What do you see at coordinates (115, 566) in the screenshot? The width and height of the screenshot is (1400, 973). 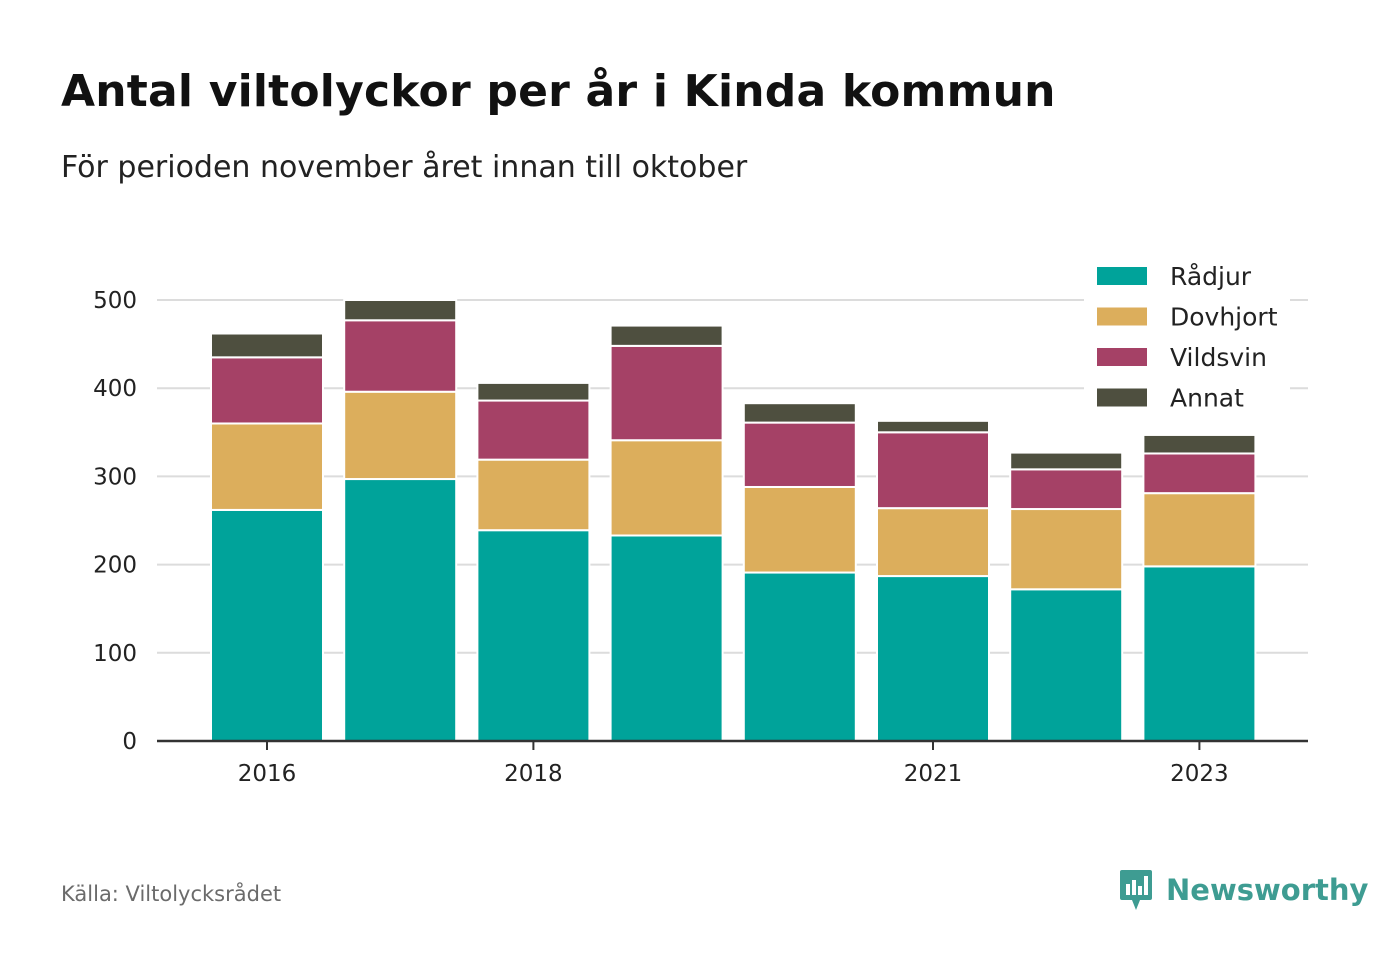 I see `y-tick-label: 200` at bounding box center [115, 566].